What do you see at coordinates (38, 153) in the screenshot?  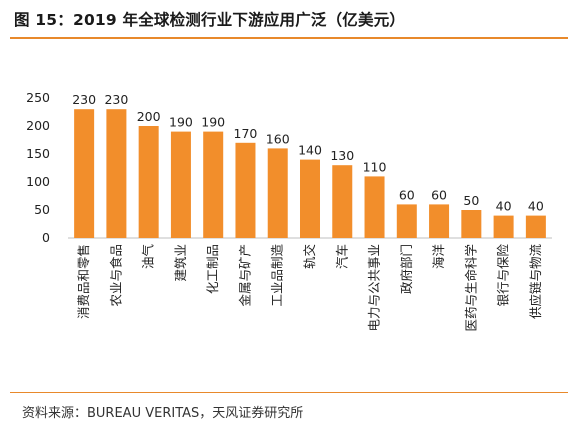 I see `y-tick-label: 150` at bounding box center [38, 153].